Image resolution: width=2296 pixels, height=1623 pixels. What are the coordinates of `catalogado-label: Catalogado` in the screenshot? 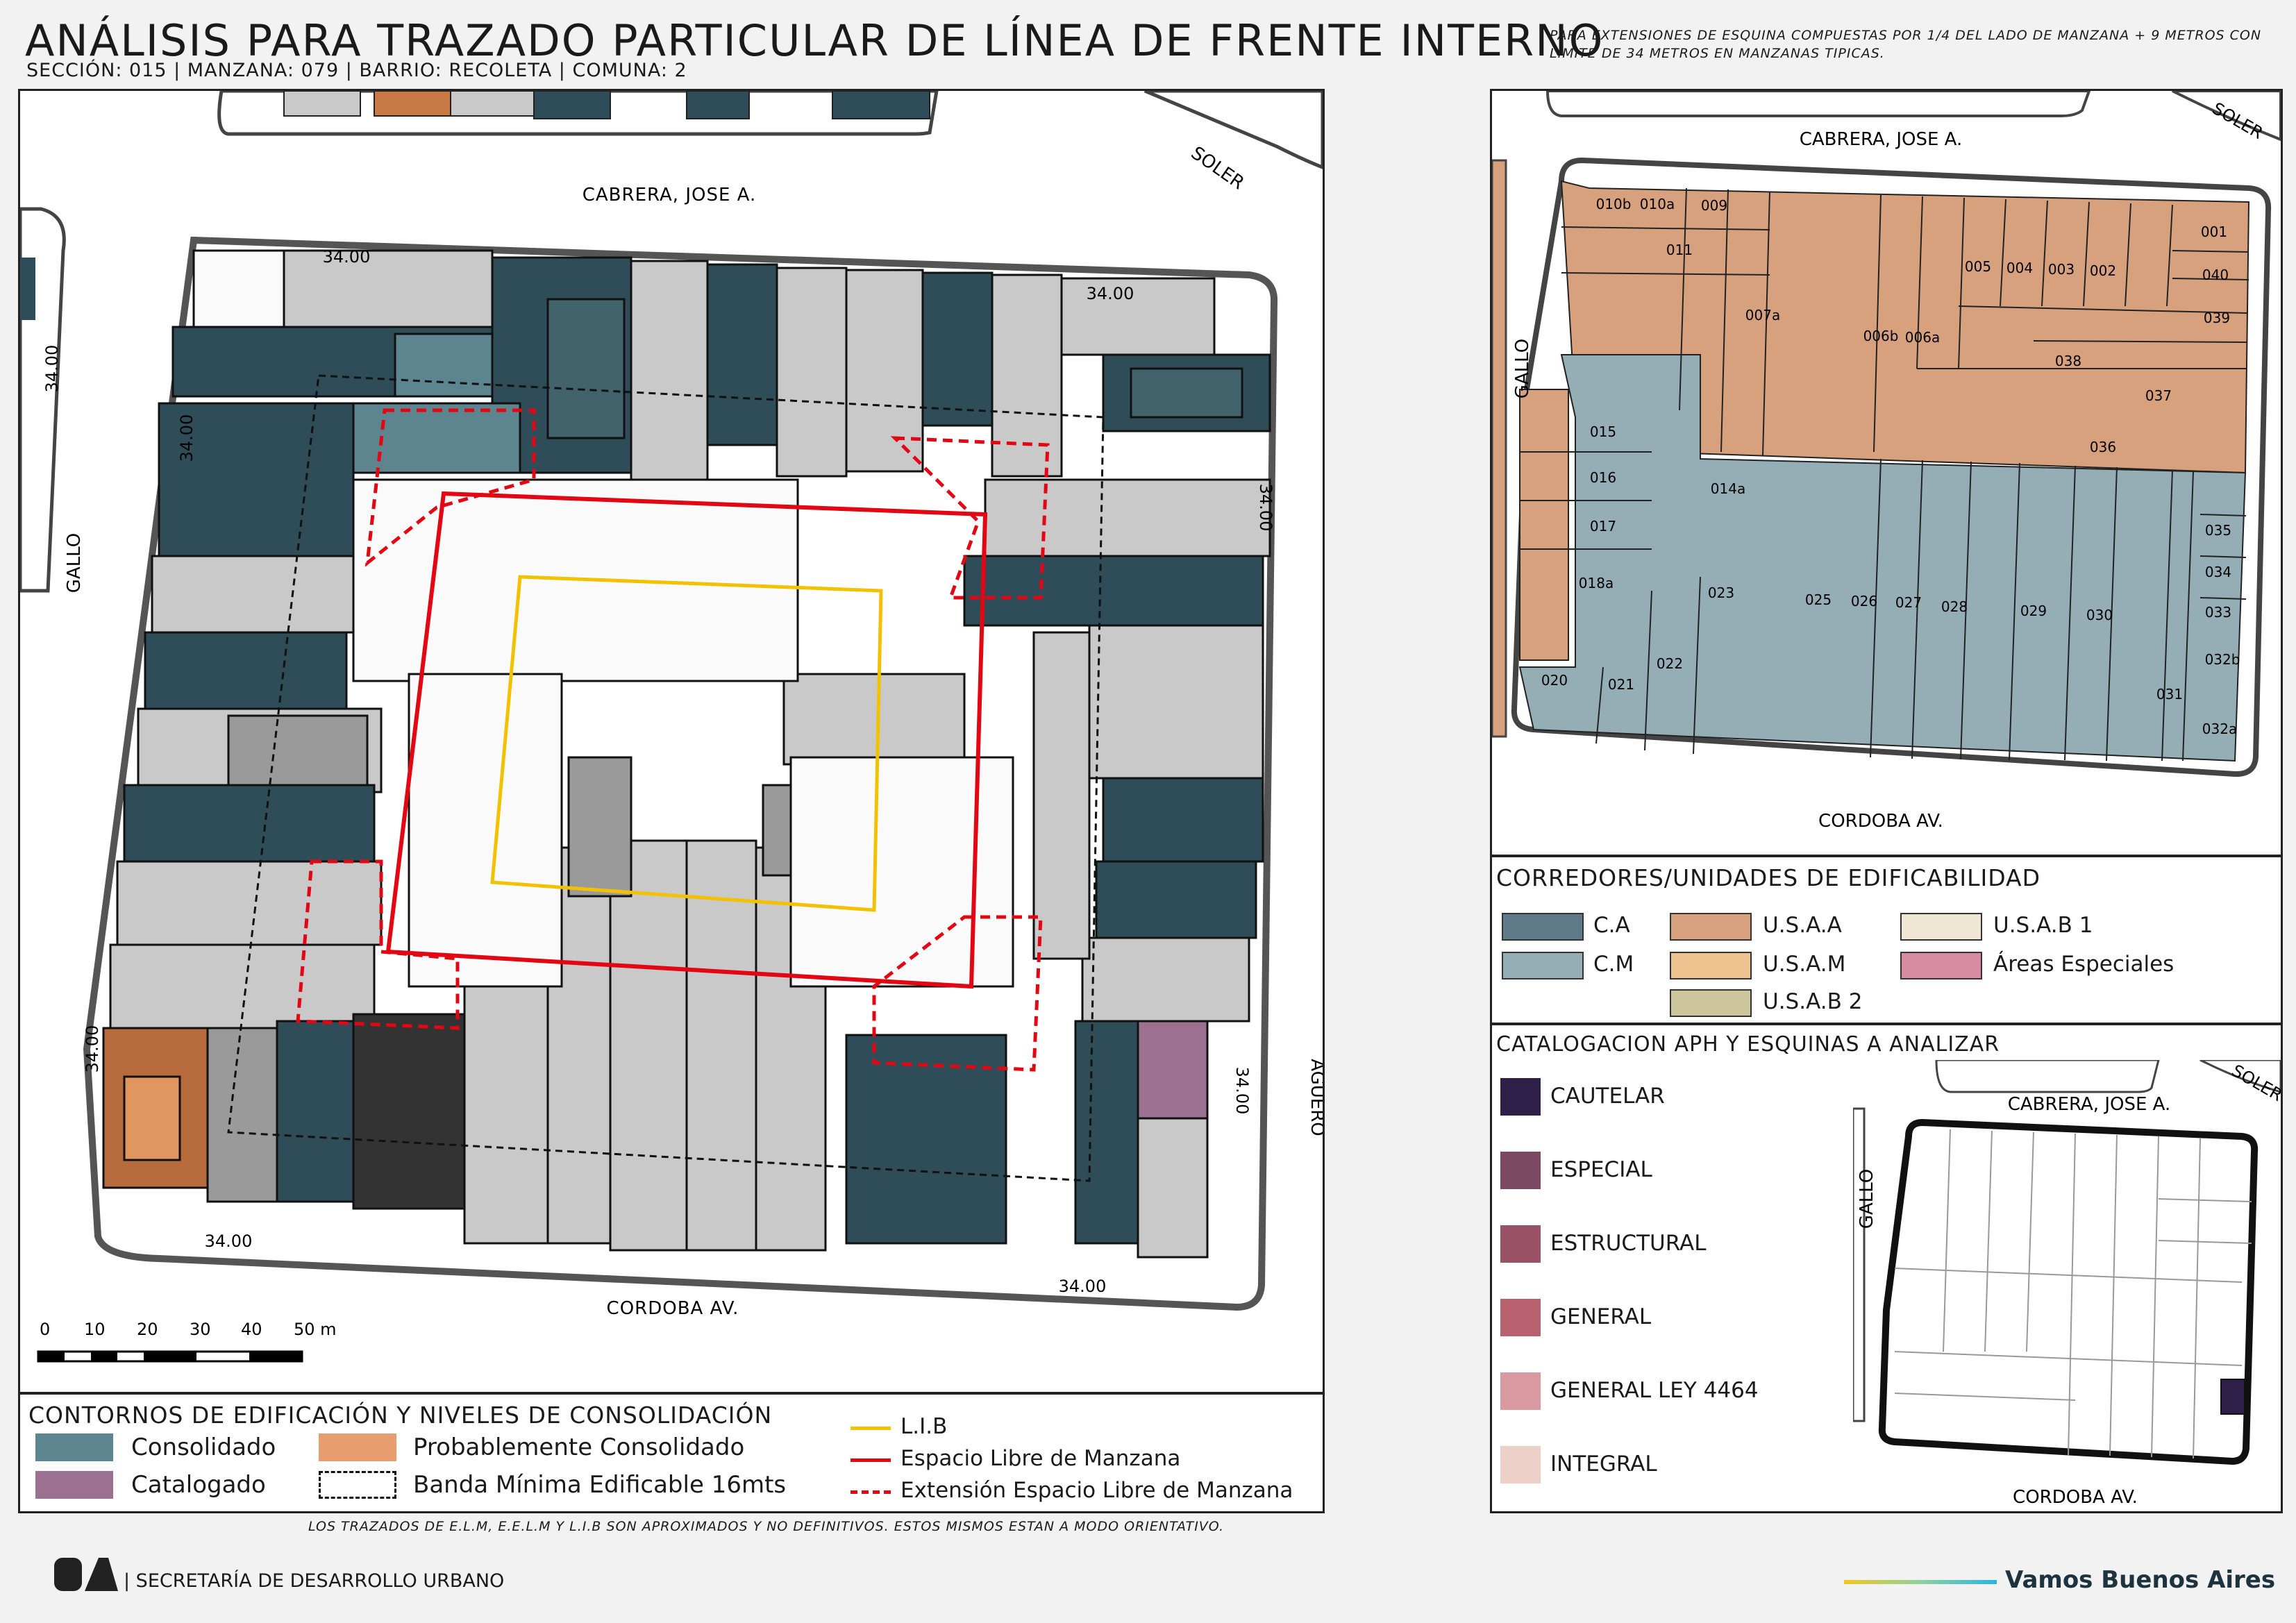 It's located at (198, 1485).